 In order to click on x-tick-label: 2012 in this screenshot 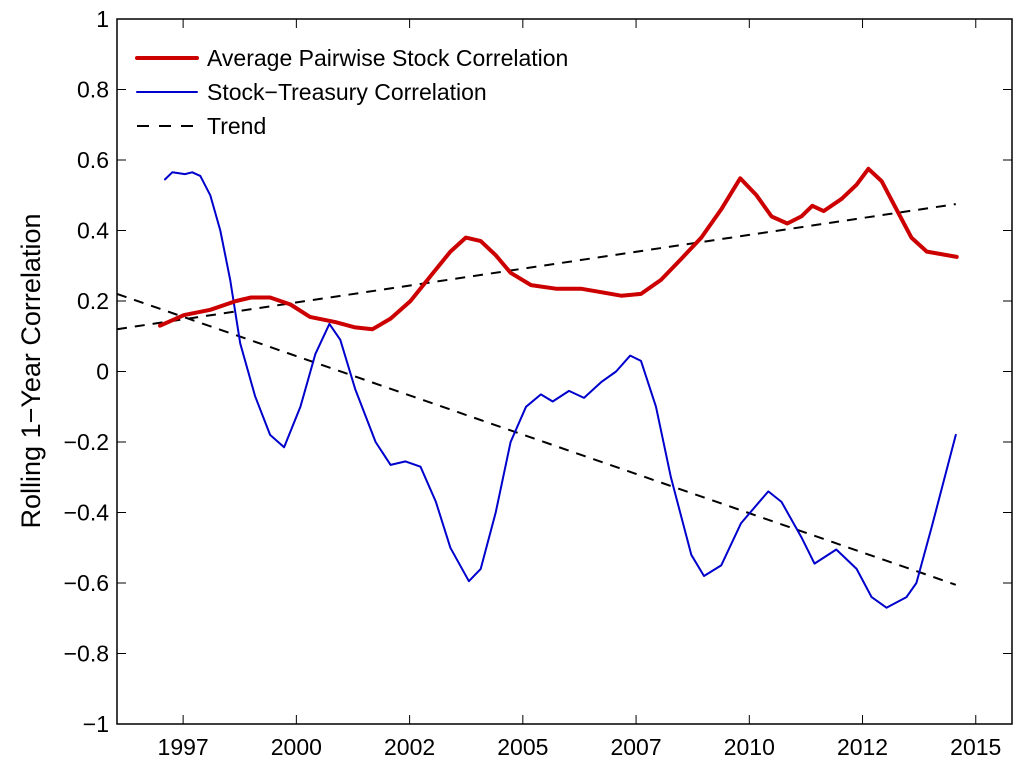, I will do `click(862, 747)`.